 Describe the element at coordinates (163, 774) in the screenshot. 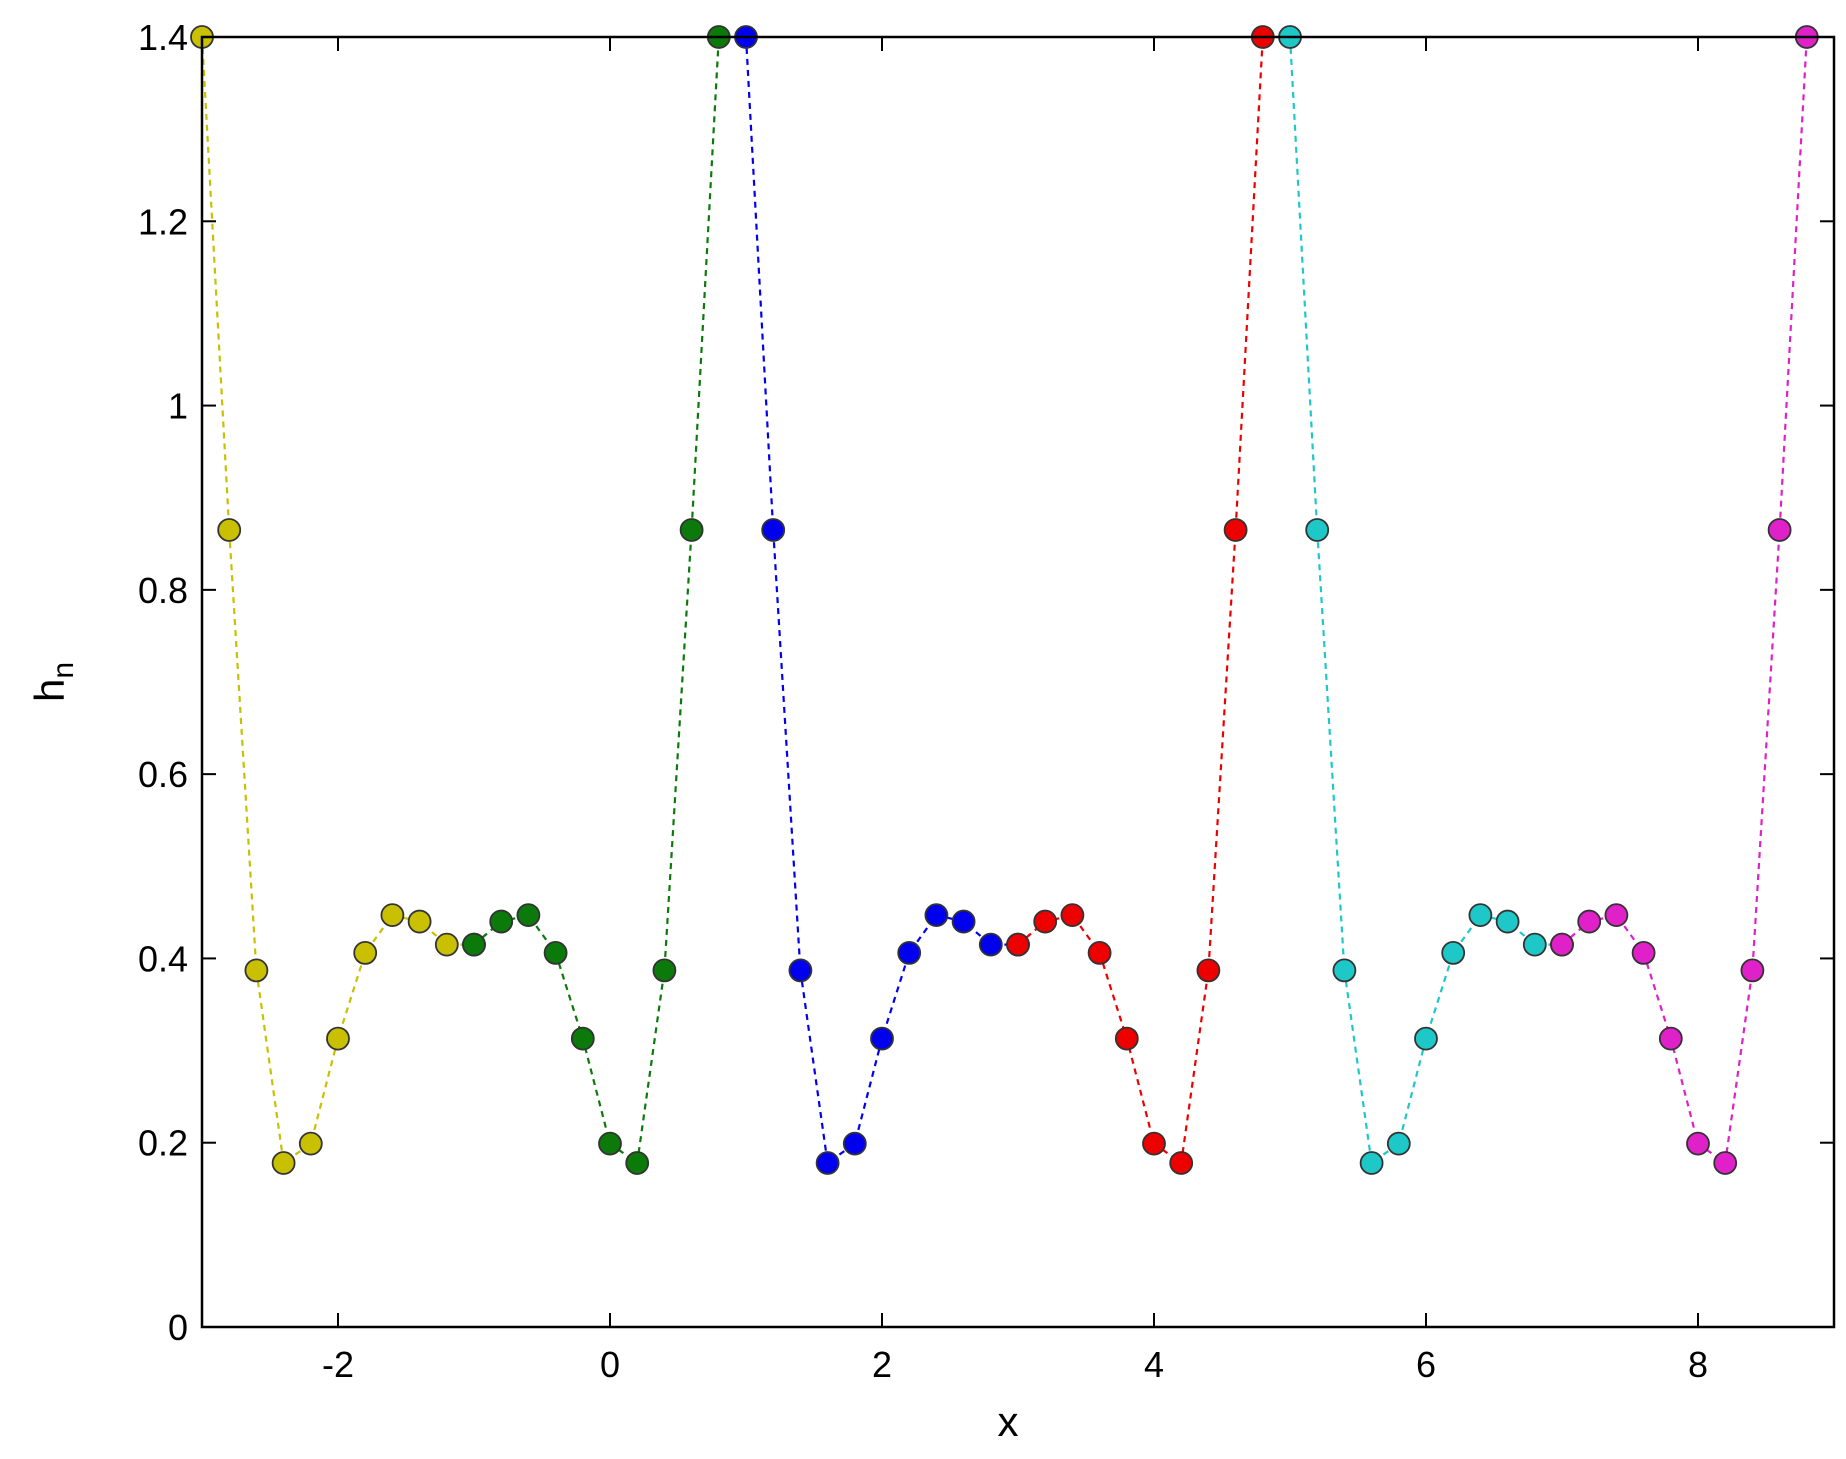

I see `y-tick-label: 0.6` at that location.